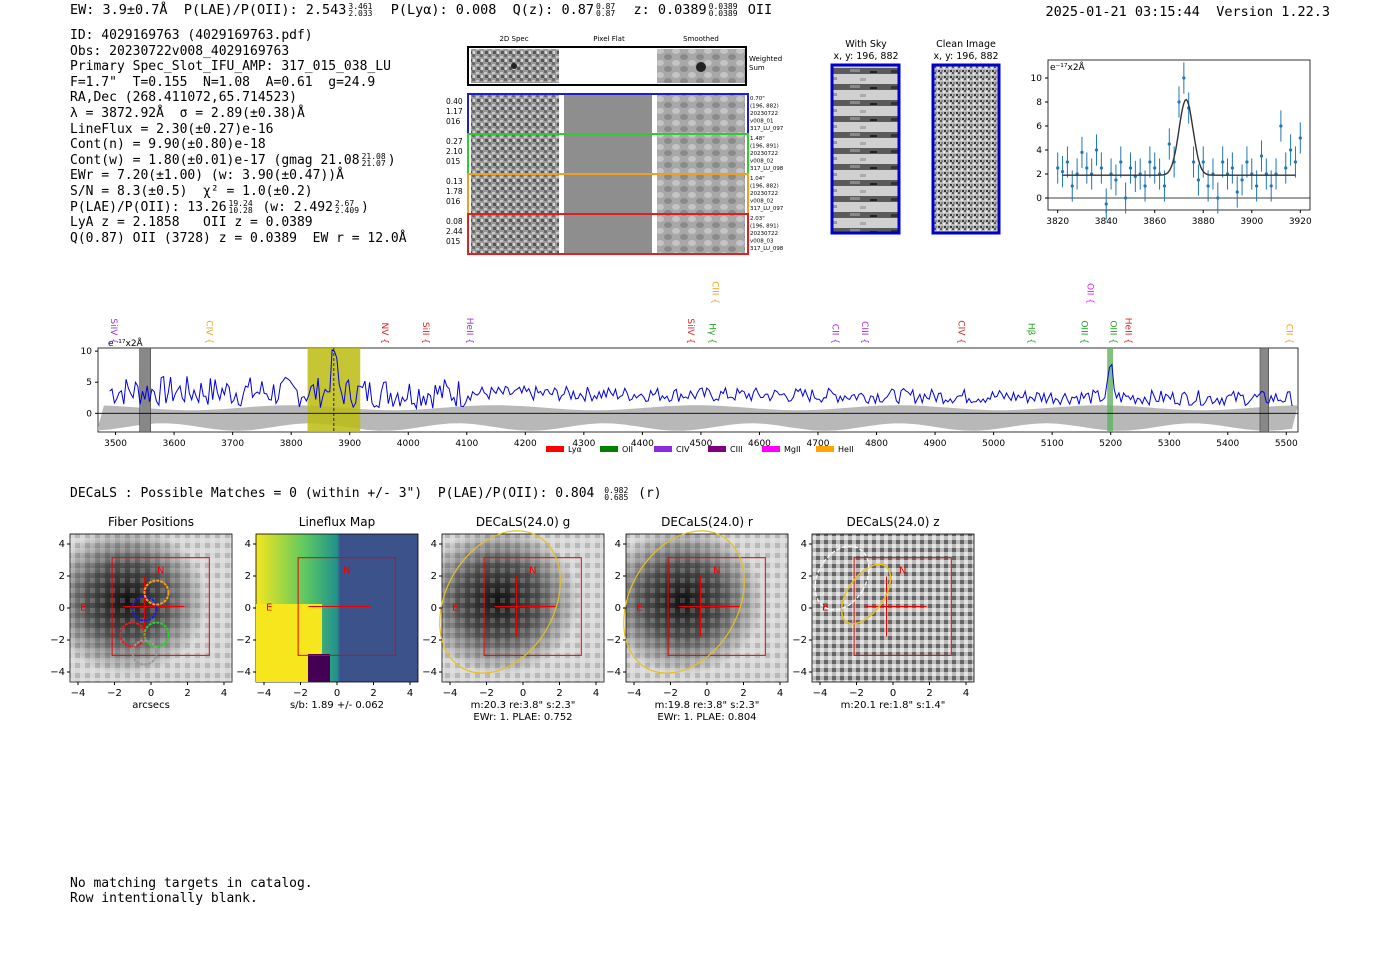 Image resolution: width=1400 pixels, height=953 pixels. I want to click on decals-x-tick-label: −4, so click(634, 693).